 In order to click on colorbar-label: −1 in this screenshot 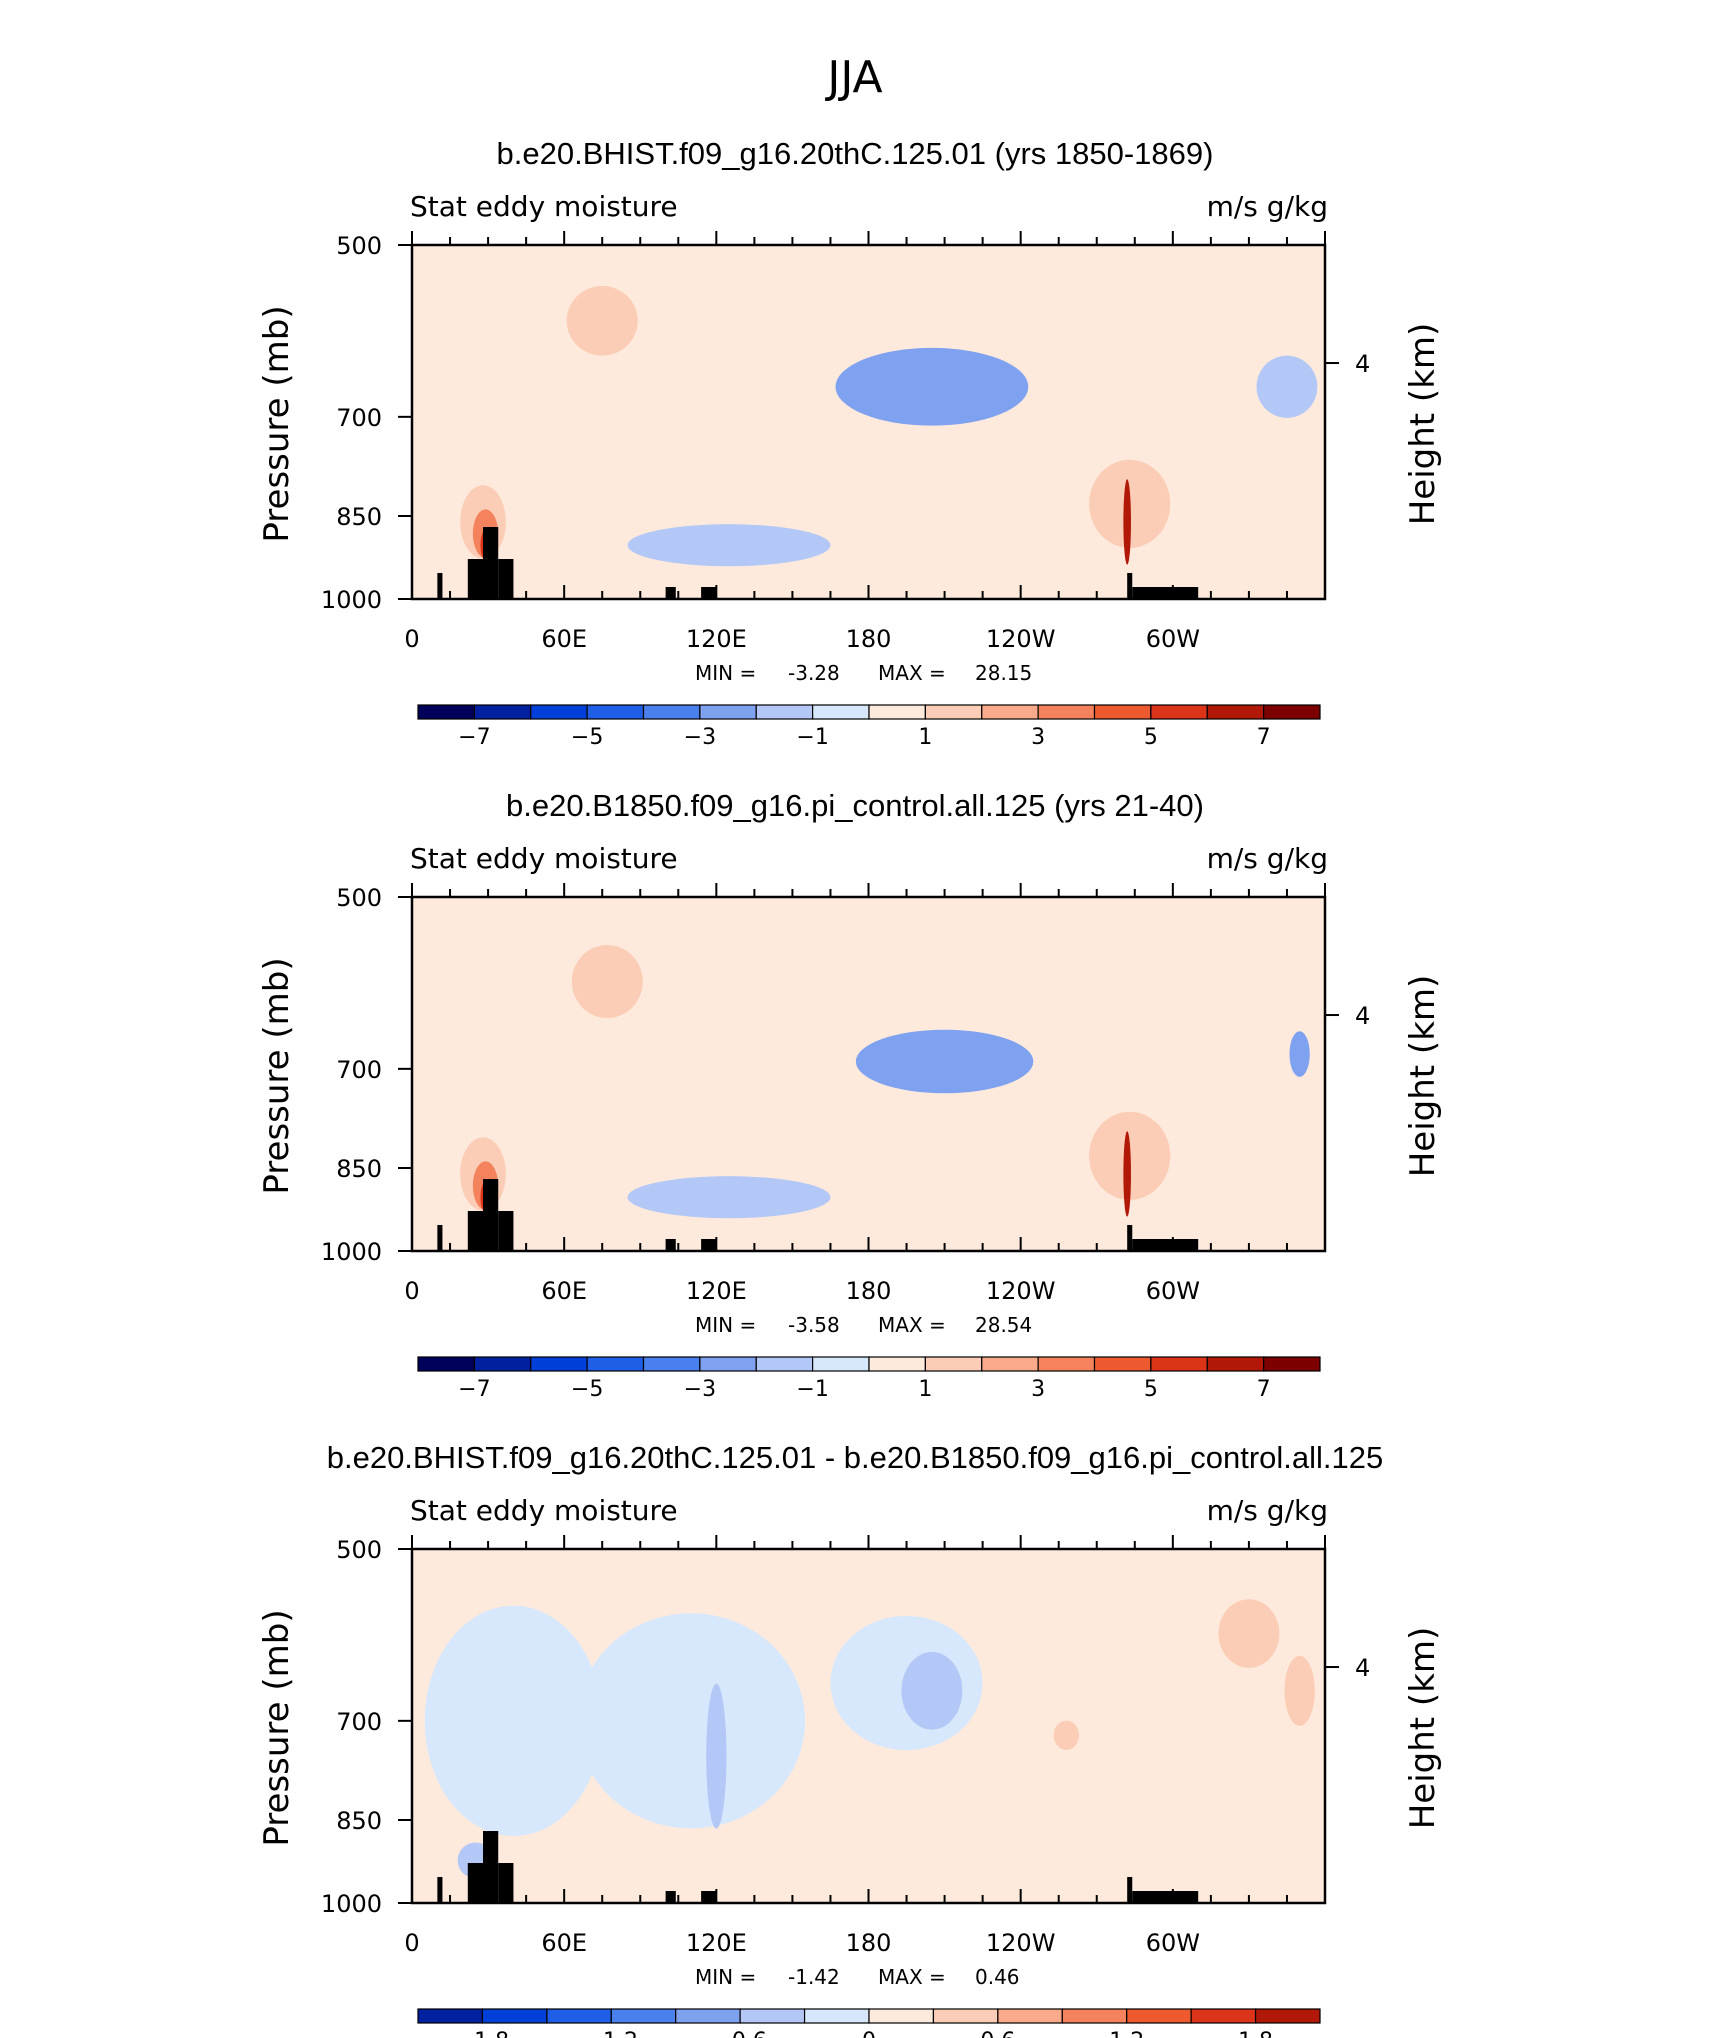, I will do `click(812, 1389)`.